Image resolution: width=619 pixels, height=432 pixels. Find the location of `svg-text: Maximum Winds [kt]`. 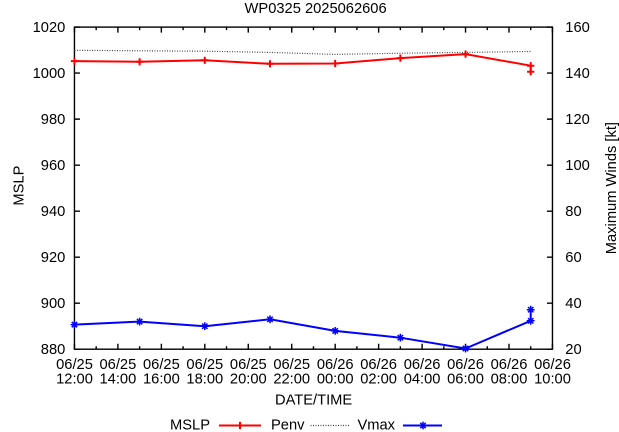

svg-text: Maximum Winds [kt] is located at coordinates (611, 188).